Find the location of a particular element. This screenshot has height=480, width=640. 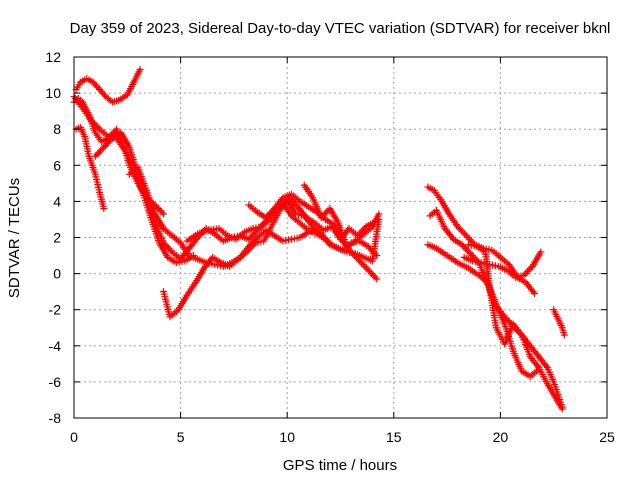

y-tick-label: 6 is located at coordinates (57, 165).